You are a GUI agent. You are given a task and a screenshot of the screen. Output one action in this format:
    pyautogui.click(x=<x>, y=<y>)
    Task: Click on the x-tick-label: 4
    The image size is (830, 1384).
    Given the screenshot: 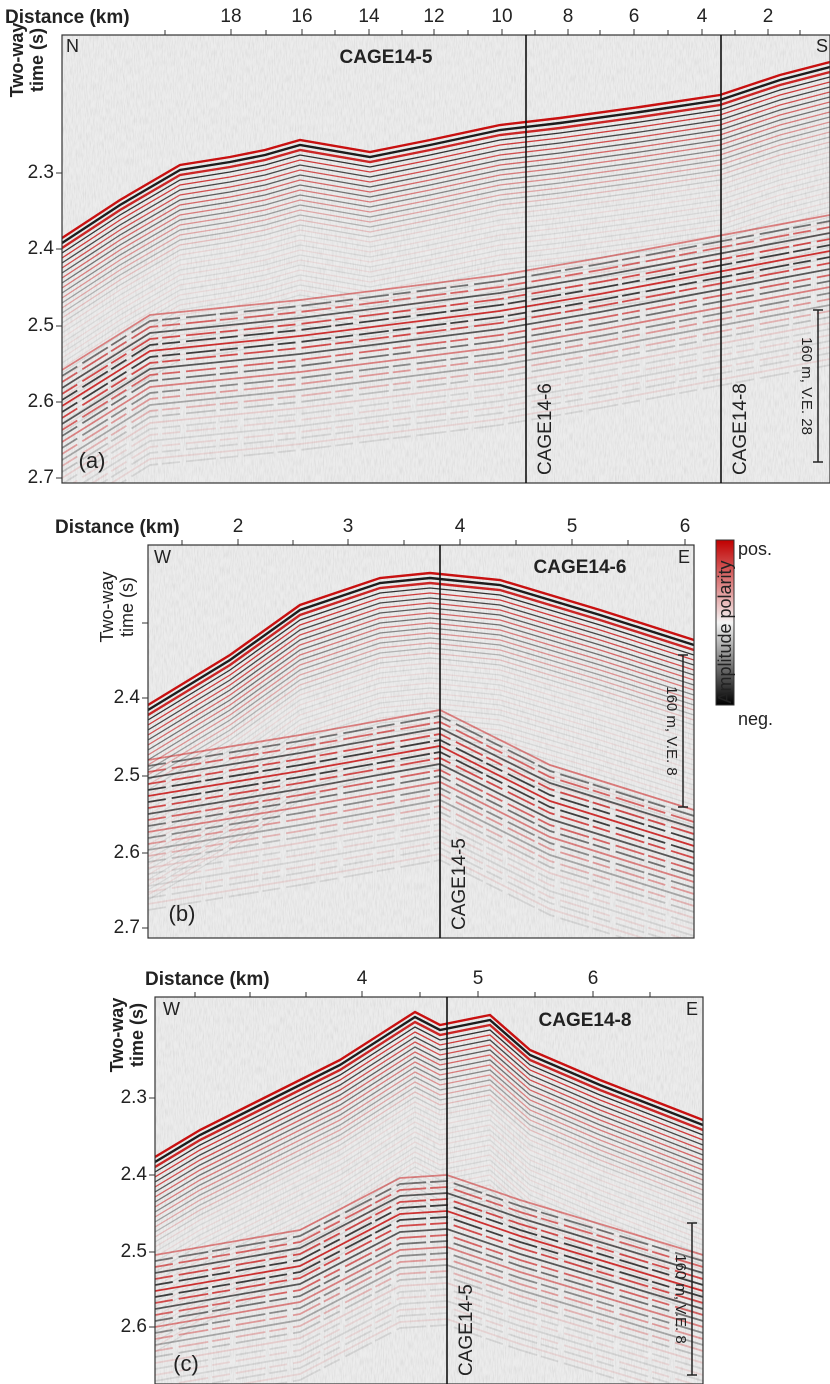 What is the action you would take?
    pyautogui.click(x=702, y=16)
    